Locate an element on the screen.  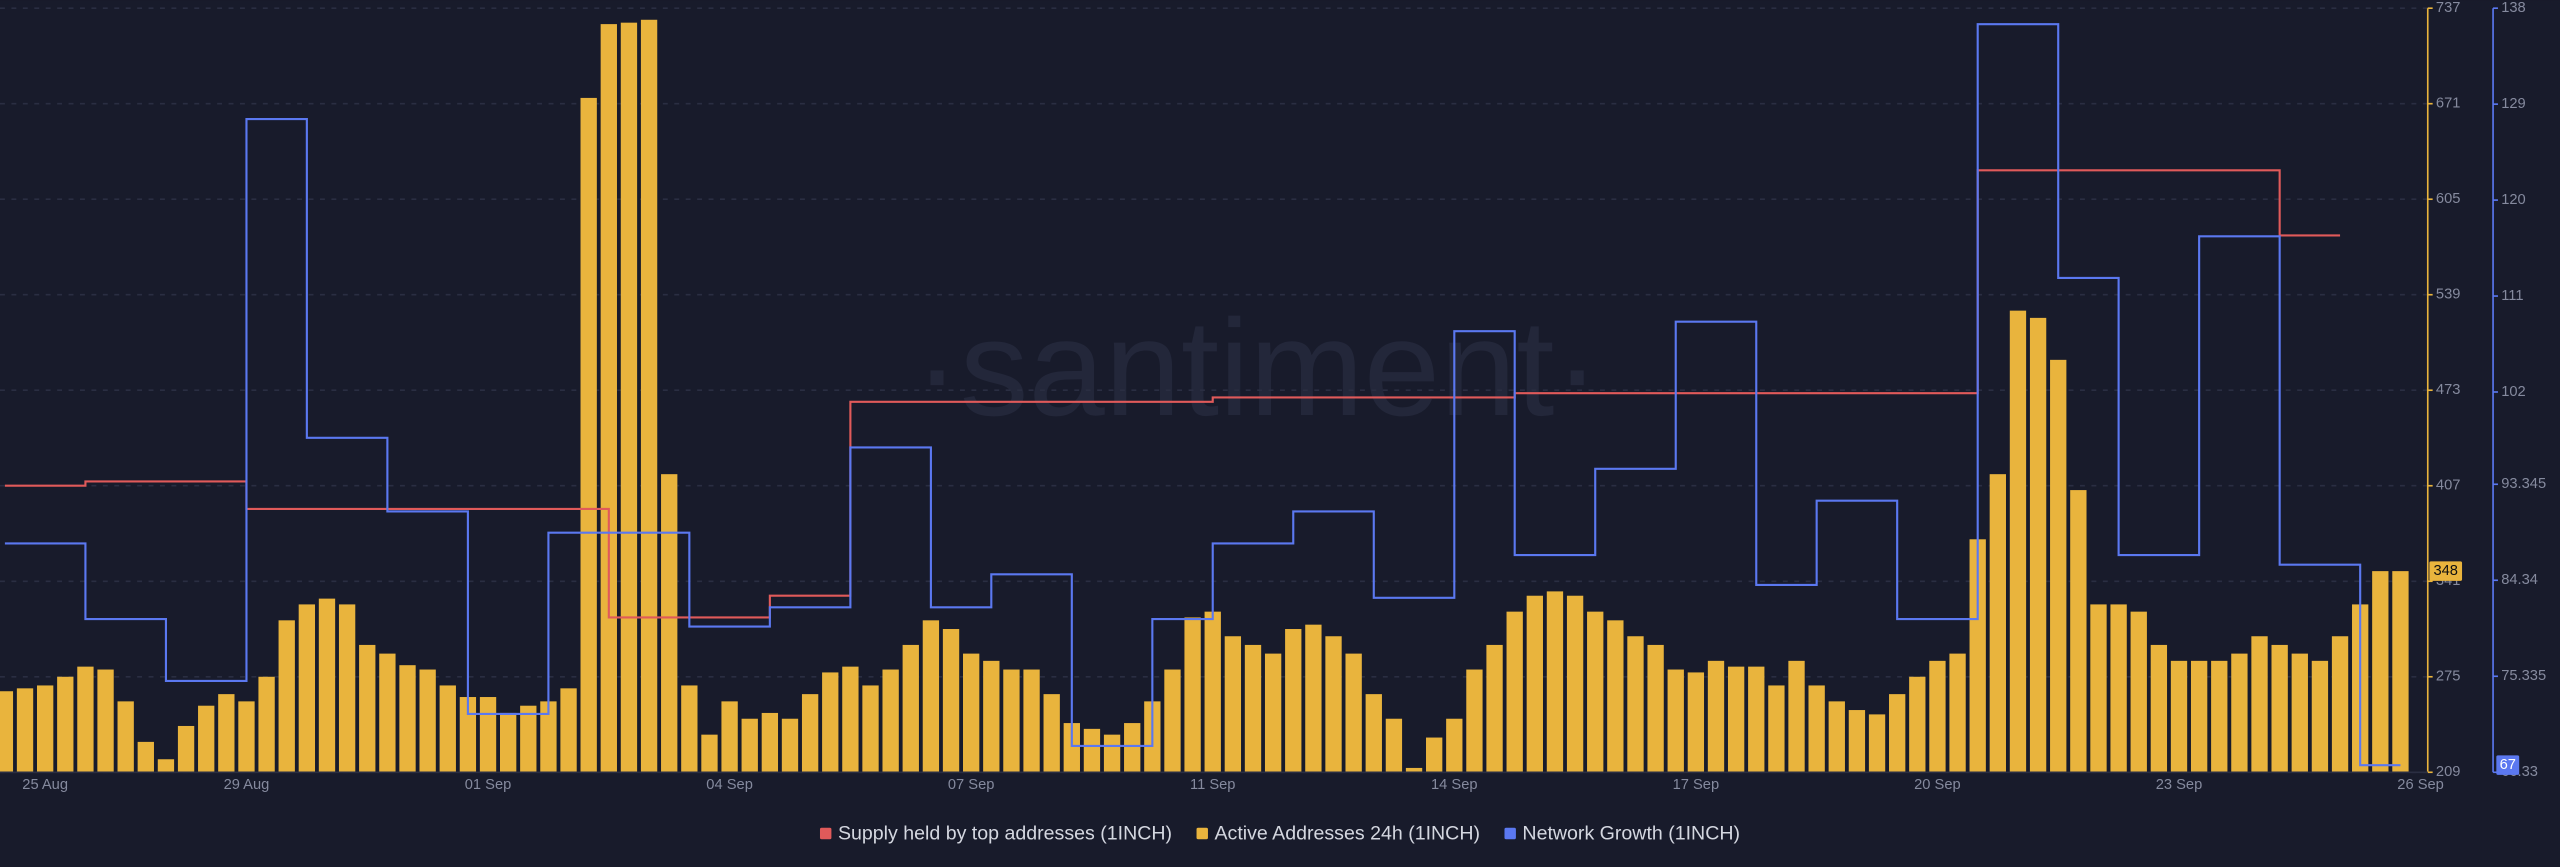
x-tick-label: 25 Aug is located at coordinates (45, 785).